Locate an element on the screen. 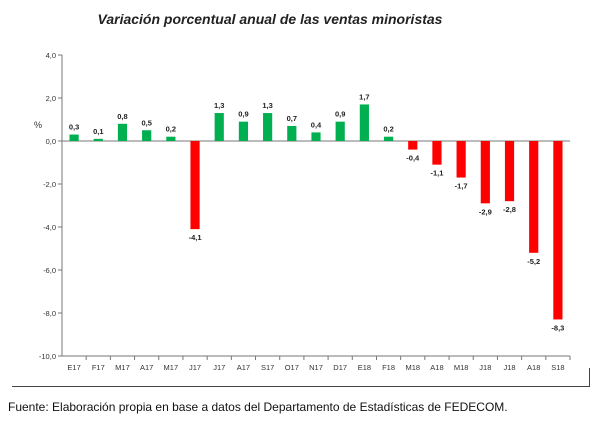 The image size is (611, 422). data-label: -0,4 is located at coordinates (413, 158).